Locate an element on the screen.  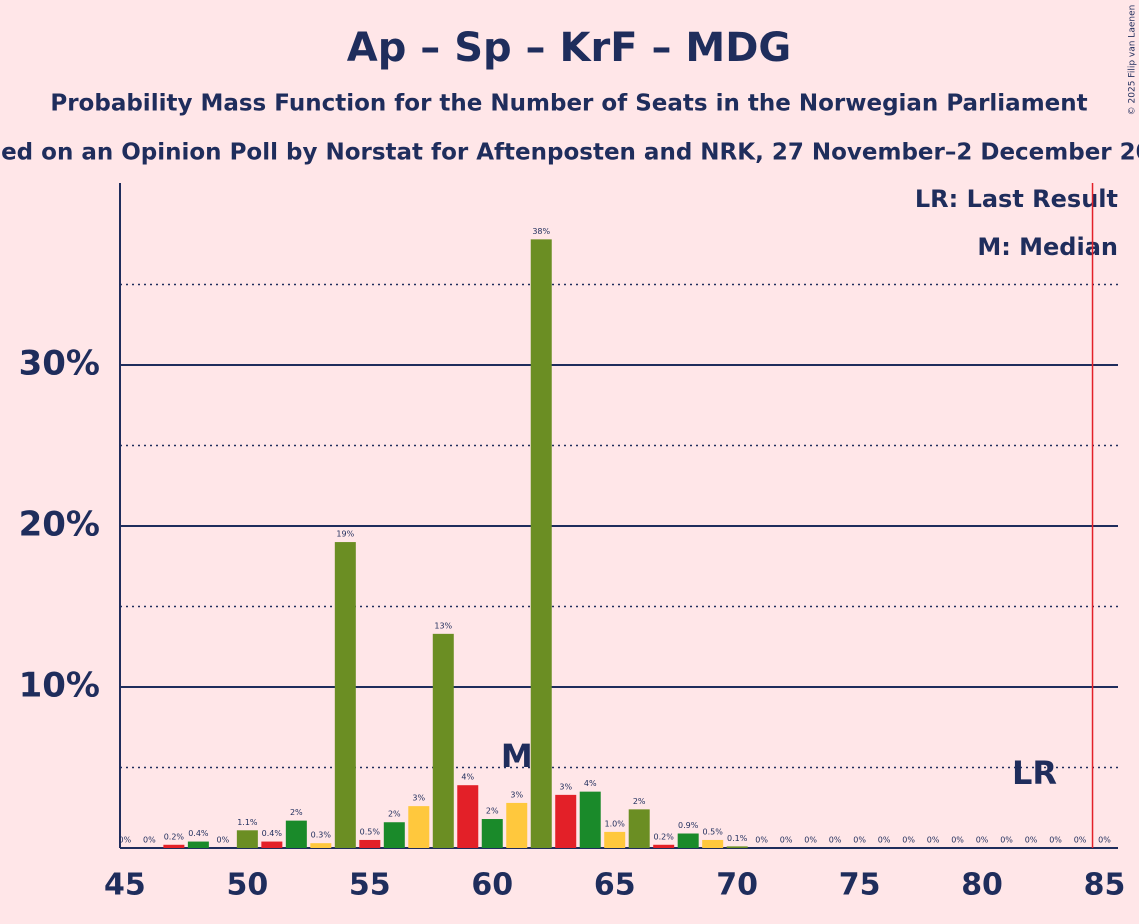
x-tick-label: 60 is located at coordinates (492, 885).